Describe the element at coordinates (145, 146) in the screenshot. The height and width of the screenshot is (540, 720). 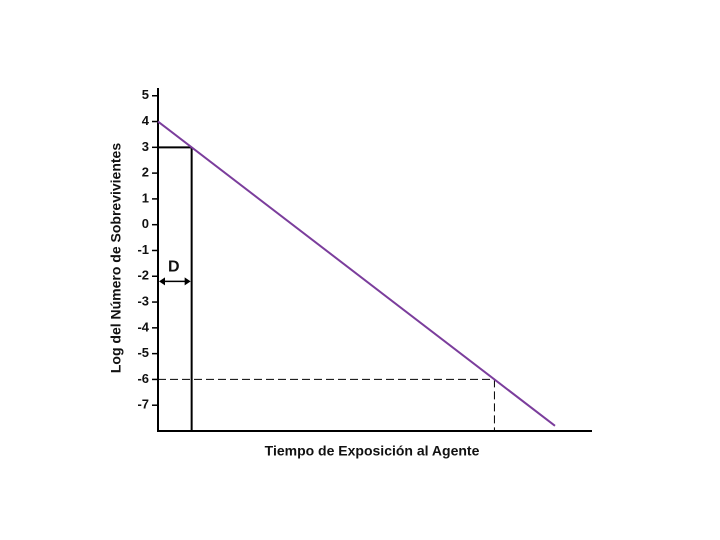
I see `y-tick-label: 3` at that location.